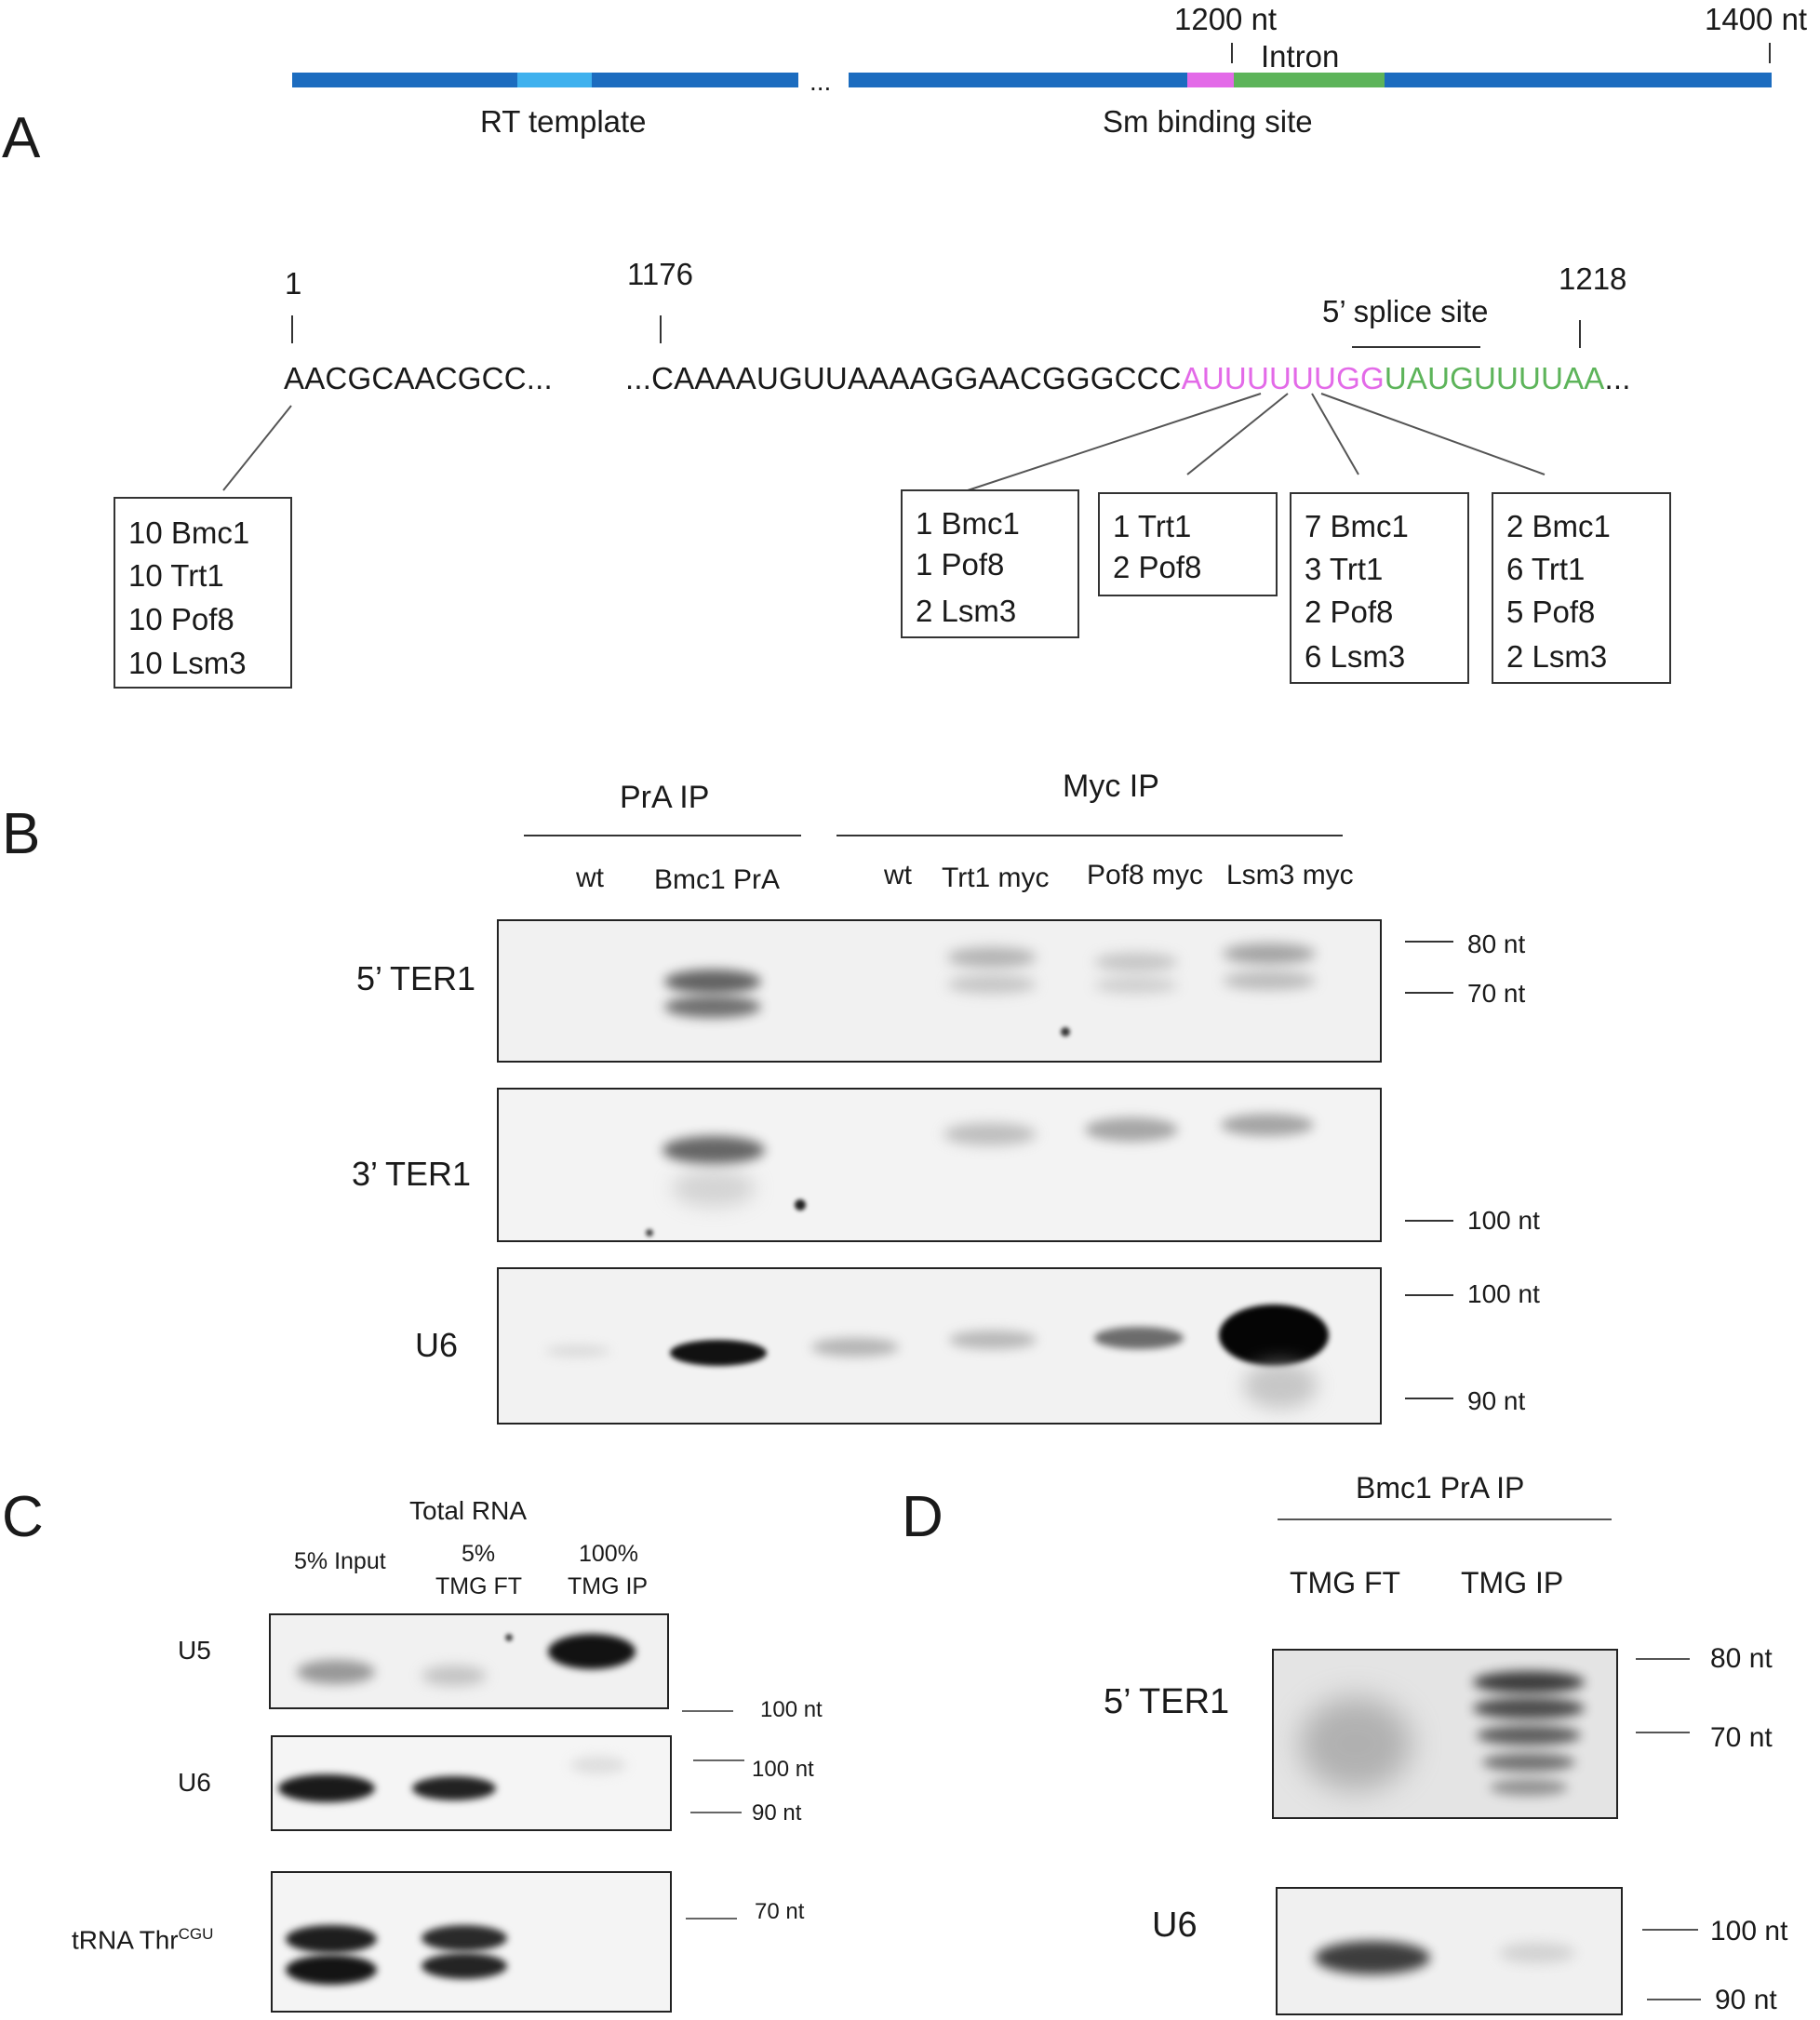 Image resolution: width=1820 pixels, height=2020 pixels. What do you see at coordinates (608, 1586) in the screenshot?
I see `lane-label: TMG IP` at bounding box center [608, 1586].